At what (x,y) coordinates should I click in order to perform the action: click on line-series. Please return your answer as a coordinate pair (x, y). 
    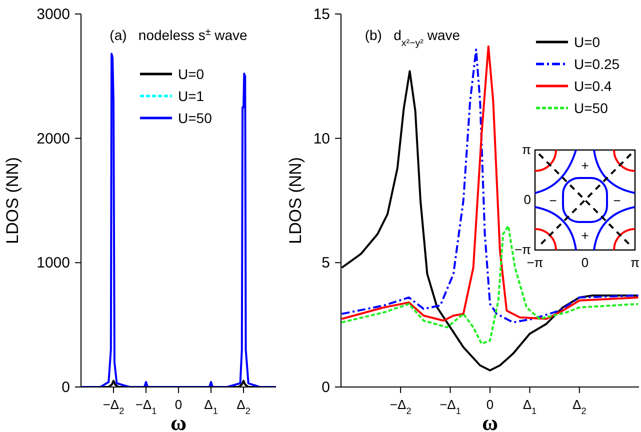
    Looking at the image, I should click on (490, 284).